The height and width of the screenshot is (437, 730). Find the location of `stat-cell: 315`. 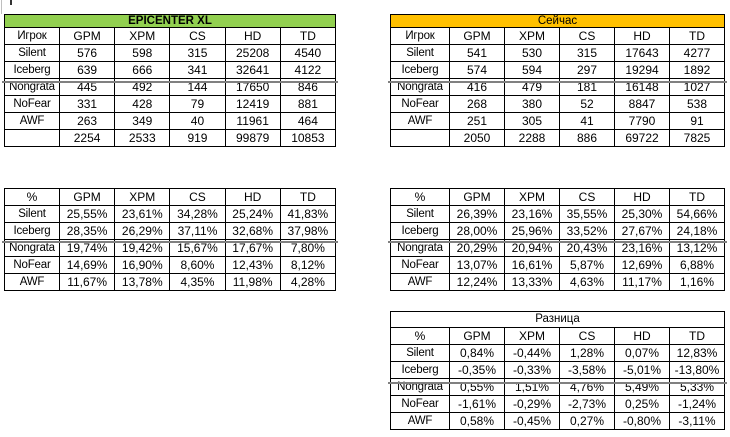

stat-cell: 315 is located at coordinates (197, 53).